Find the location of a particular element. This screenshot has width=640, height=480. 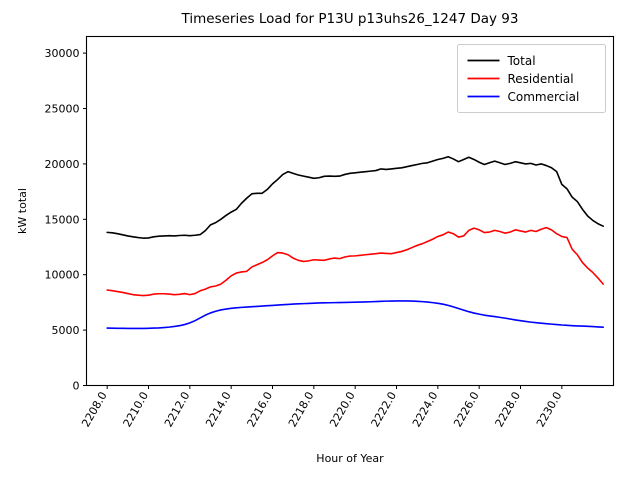

y-axis-label: kW total is located at coordinates (22, 211).